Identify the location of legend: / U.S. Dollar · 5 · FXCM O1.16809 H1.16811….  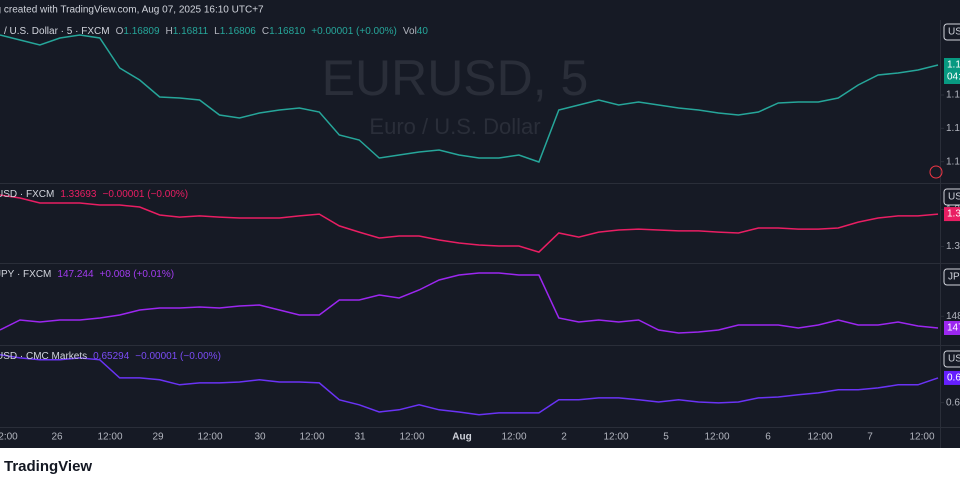
(216, 31).